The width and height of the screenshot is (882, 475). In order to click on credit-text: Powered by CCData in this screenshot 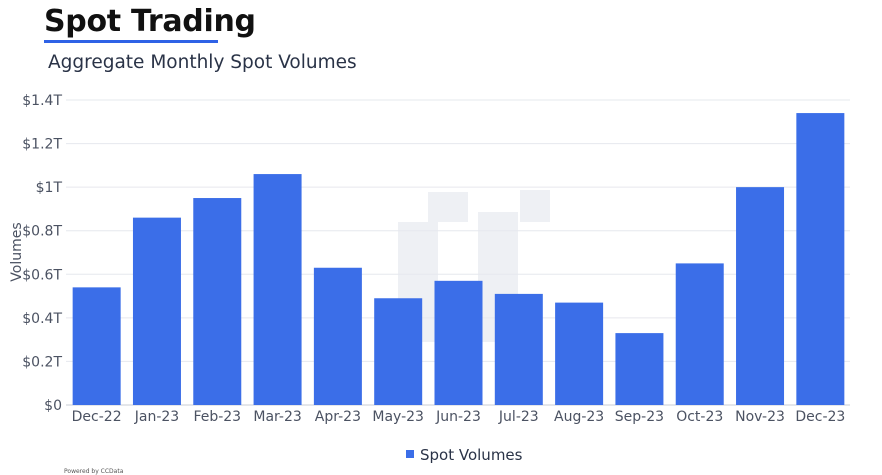, I will do `click(94, 471)`.